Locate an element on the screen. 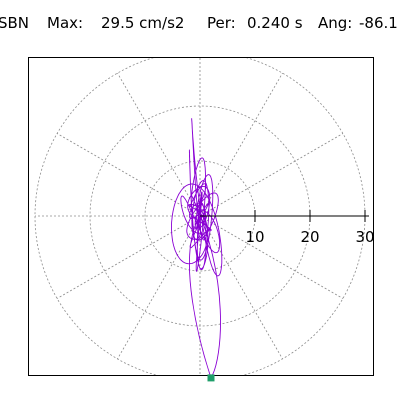 This screenshot has width=400, height=400. radial-axis is located at coordinates (284, 216).